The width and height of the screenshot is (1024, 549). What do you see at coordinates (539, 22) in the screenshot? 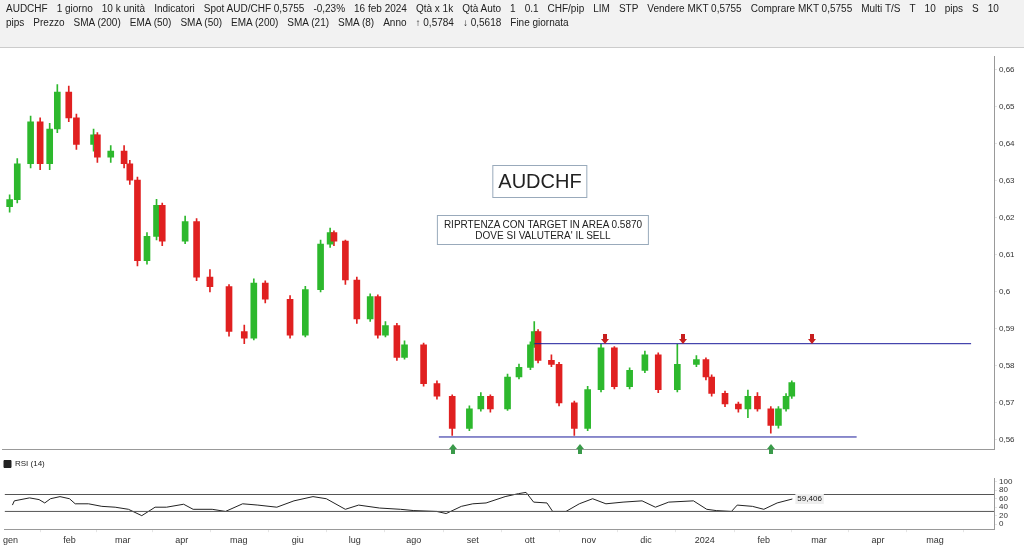
I see `text: Fine giornata` at bounding box center [539, 22].